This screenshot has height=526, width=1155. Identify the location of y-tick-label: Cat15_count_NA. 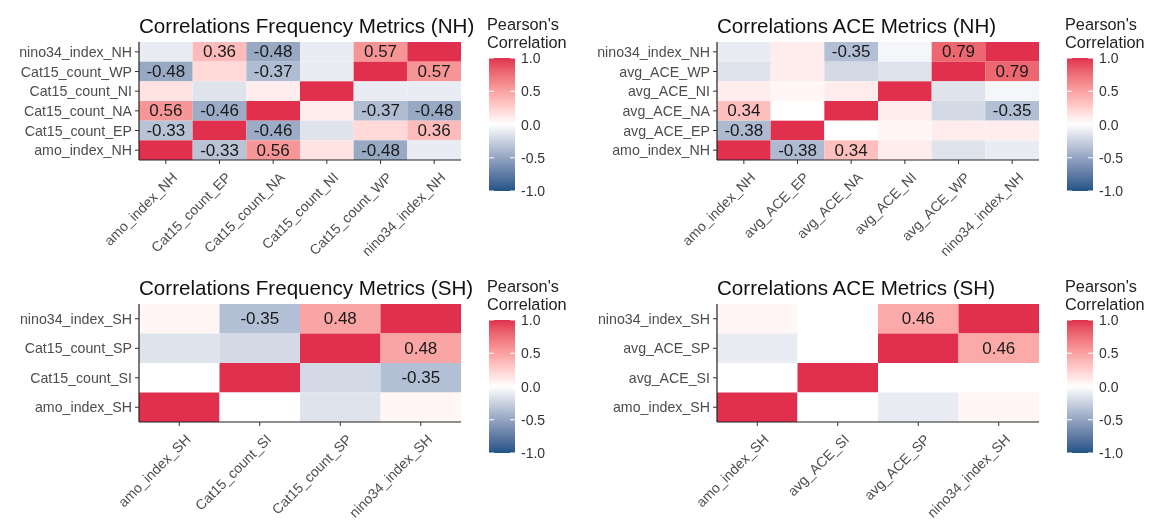
(78, 110).